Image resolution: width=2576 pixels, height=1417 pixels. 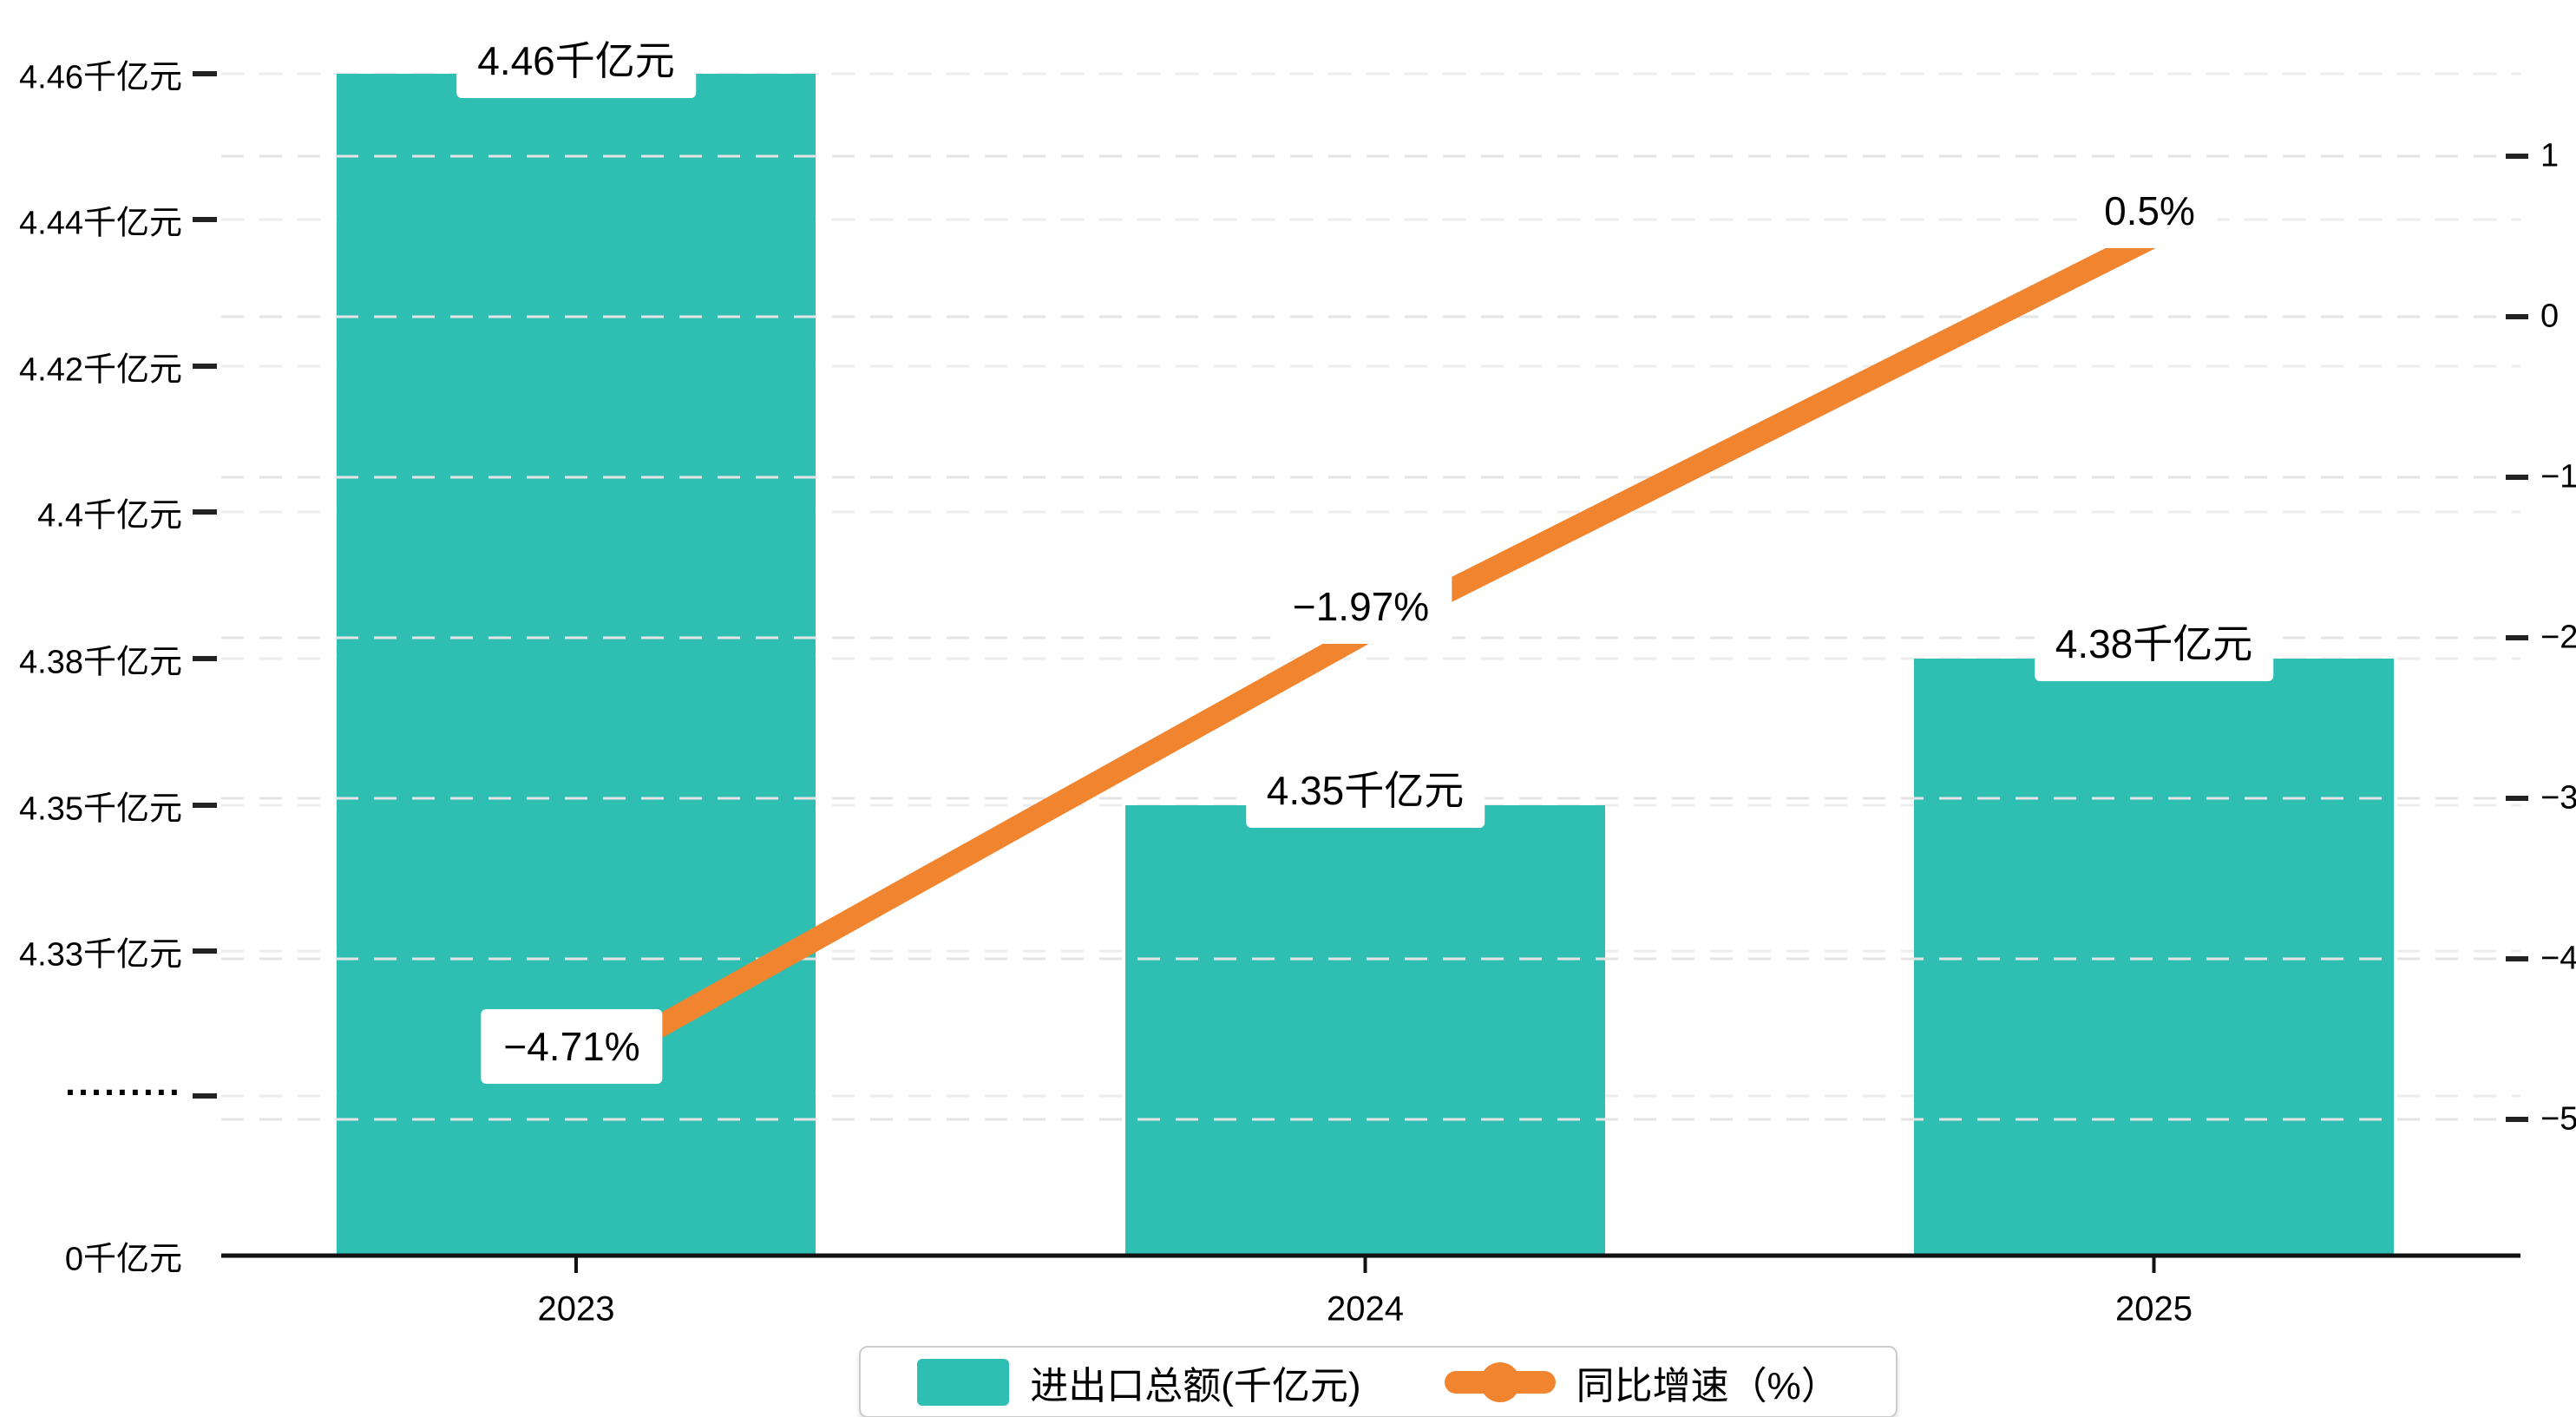 What do you see at coordinates (1365, 788) in the screenshot?
I see `bar-value-label: 4.35千亿元` at bounding box center [1365, 788].